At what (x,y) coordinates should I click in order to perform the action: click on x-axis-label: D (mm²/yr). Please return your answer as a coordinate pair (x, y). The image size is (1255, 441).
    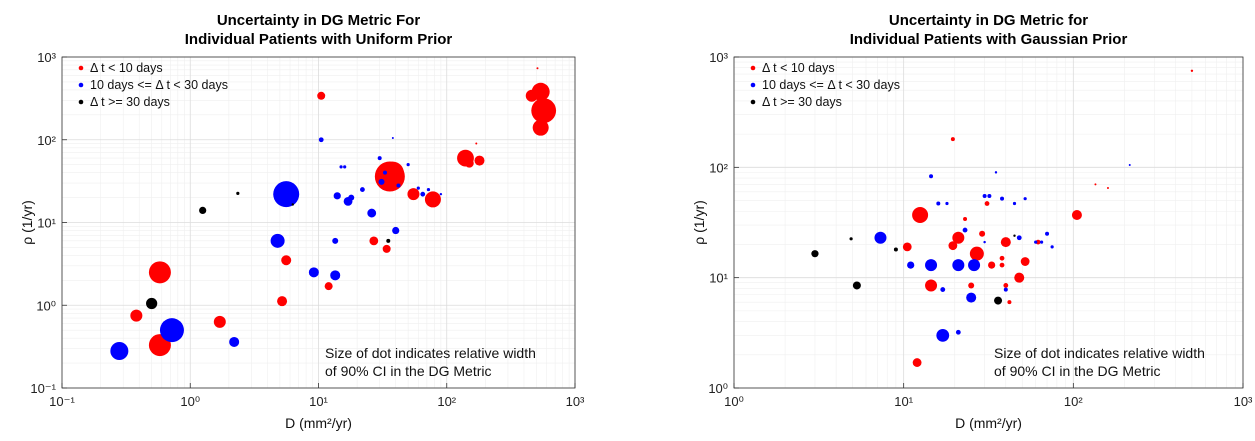
    Looking at the image, I should click on (988, 423).